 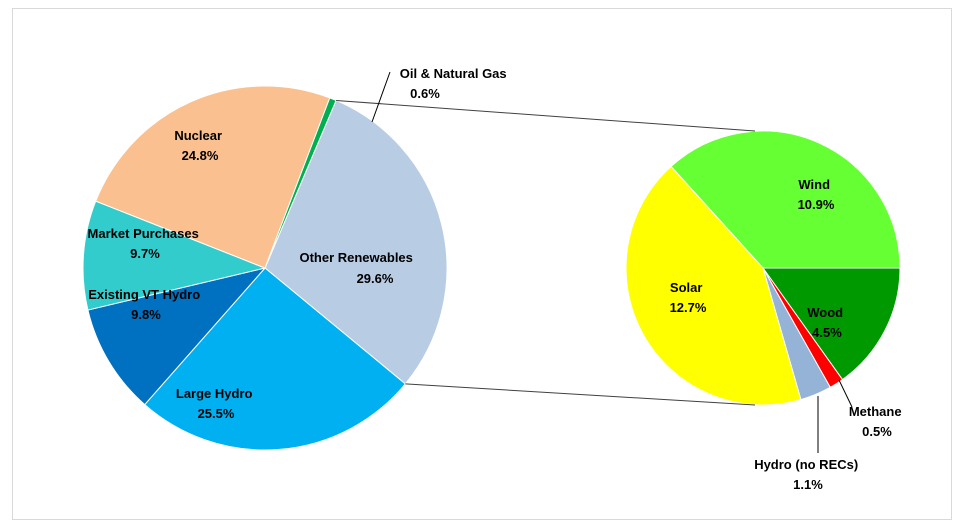 I want to click on value-hydro-no-recs: 1.1%, so click(x=808, y=484).